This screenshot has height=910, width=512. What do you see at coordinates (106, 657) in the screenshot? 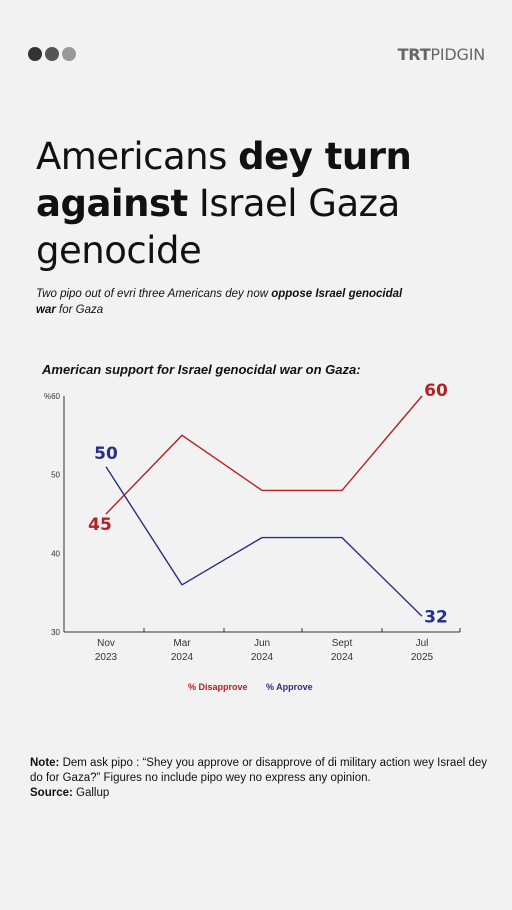
I see `x-tick-label: 2023` at bounding box center [106, 657].